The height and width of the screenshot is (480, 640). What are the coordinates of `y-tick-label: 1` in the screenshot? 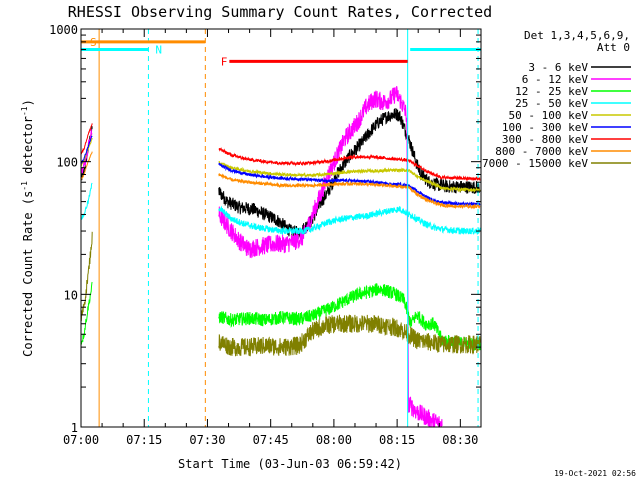 It's located at (74, 428).